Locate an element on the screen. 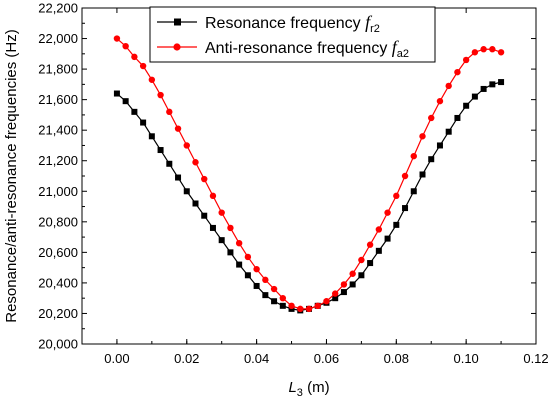 The height and width of the screenshot is (411, 550). x-tick-label: 0.10 is located at coordinates (465, 358).